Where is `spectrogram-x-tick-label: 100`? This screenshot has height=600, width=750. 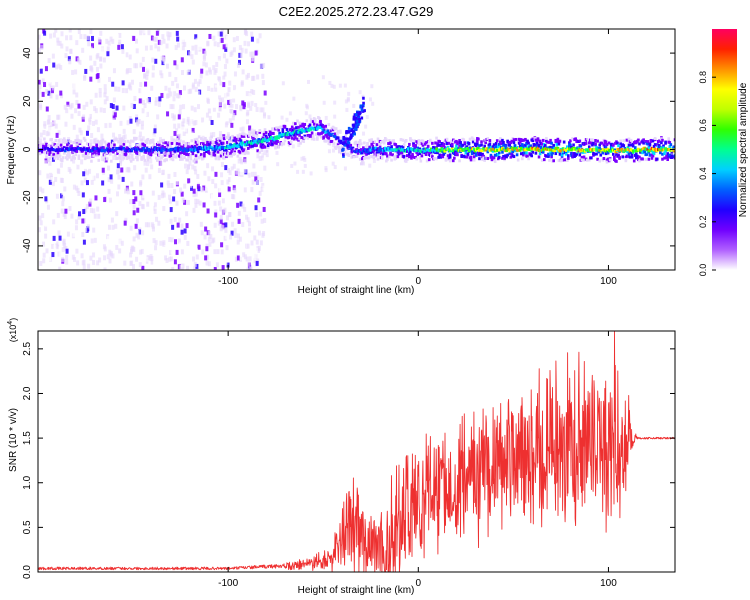 spectrogram-x-tick-label: 100 is located at coordinates (608, 281).